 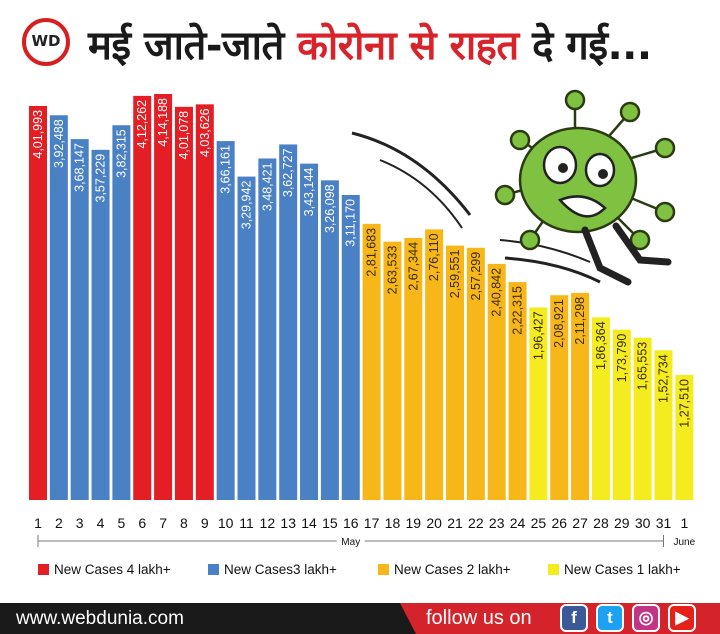 I want to click on bar-value-label-1: 4,01,993, so click(x=38, y=134).